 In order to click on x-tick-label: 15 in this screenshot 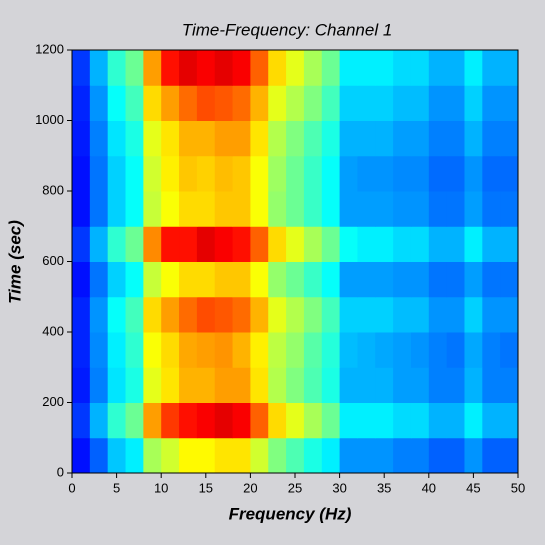, I will do `click(206, 487)`.